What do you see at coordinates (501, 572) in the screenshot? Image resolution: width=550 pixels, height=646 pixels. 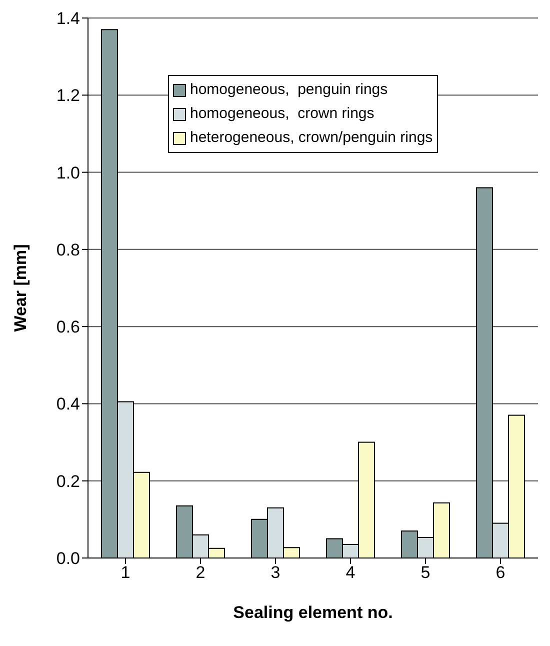 I see `x-tick-label: 6` at bounding box center [501, 572].